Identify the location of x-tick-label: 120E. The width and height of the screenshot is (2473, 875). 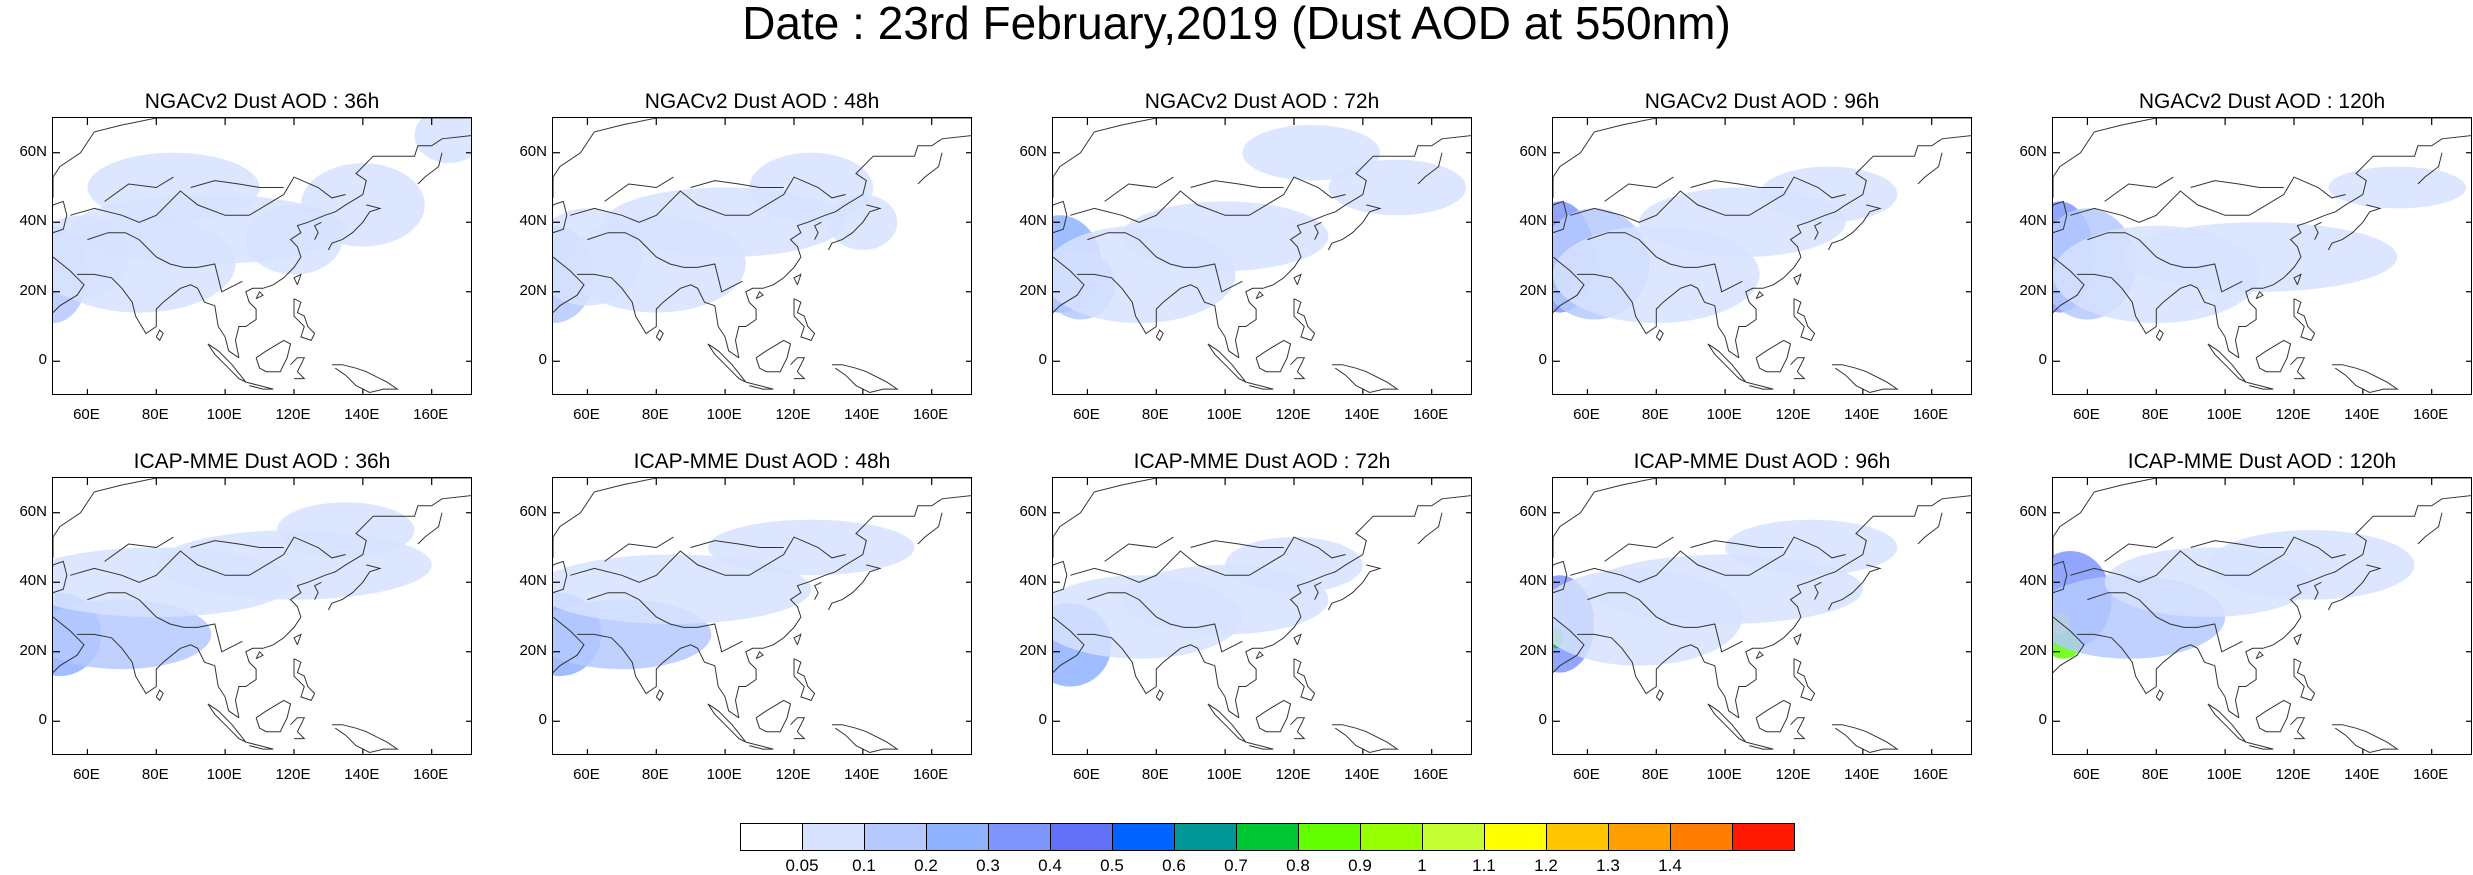
(1793, 774).